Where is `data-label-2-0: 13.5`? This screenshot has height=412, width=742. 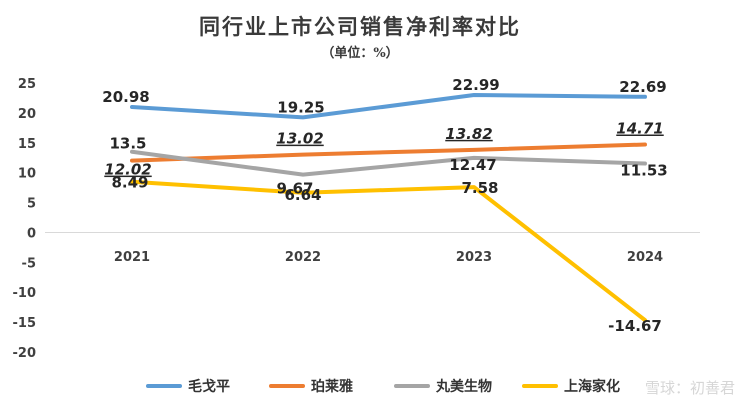
data-label-2-0: 13.5 is located at coordinates (127, 144).